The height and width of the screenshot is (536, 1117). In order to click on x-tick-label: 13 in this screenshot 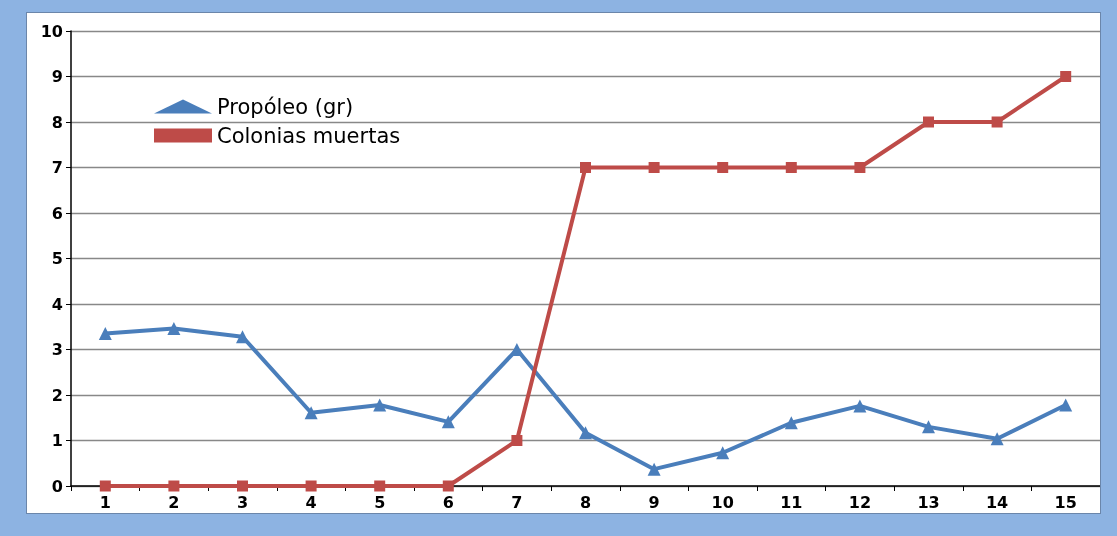, I will do `click(928, 502)`.